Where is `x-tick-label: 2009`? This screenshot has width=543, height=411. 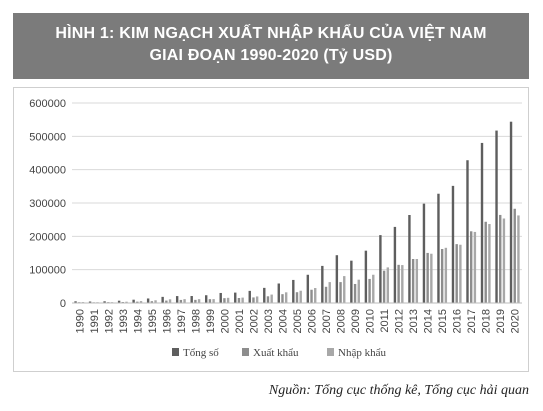
x-tick-label: 2009 is located at coordinates (356, 321).